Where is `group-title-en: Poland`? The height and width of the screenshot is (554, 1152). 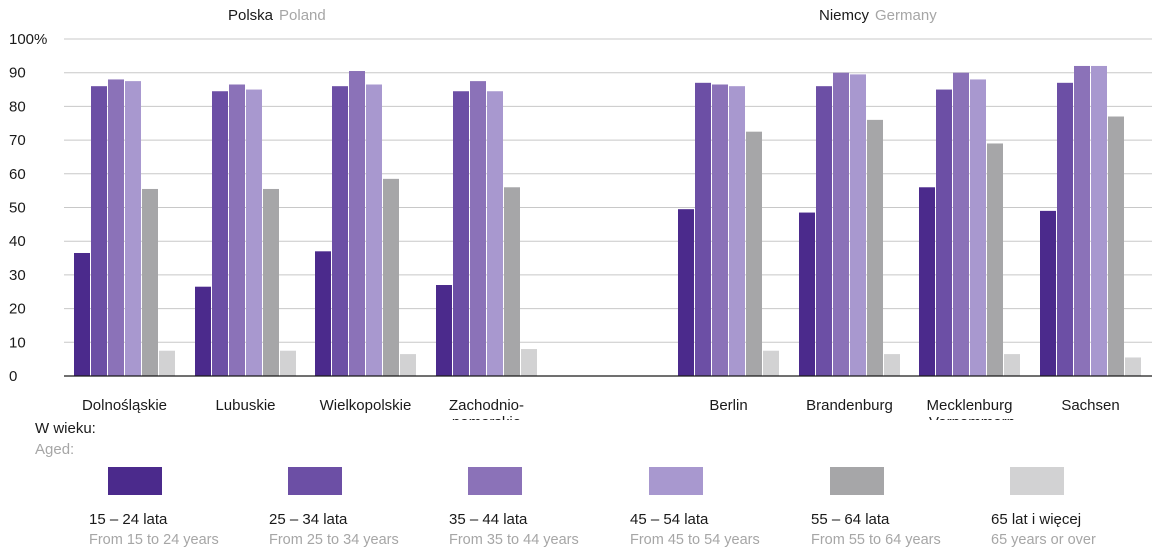
group-title-en: Poland is located at coordinates (302, 15).